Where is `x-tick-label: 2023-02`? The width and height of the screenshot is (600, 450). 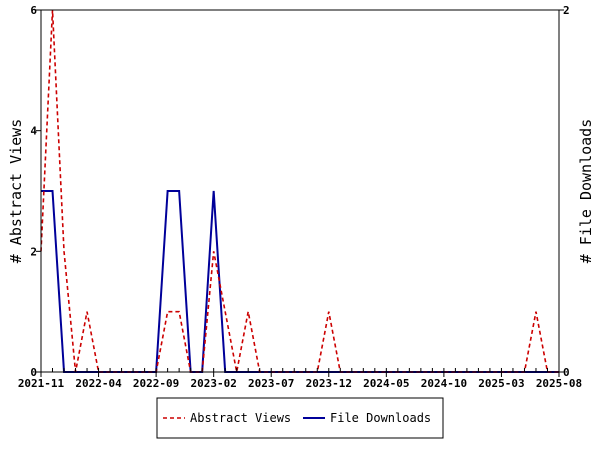 x-tick-label: 2023-02 is located at coordinates (213, 383).